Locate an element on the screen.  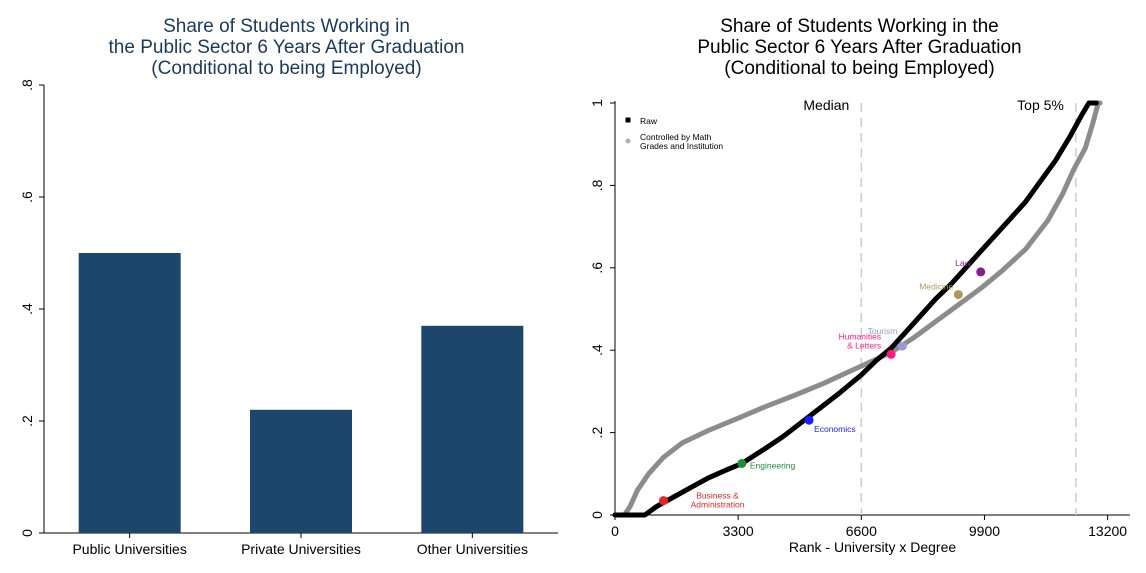
bar-chart-title-line: Share of Students Working in is located at coordinates (286, 26).